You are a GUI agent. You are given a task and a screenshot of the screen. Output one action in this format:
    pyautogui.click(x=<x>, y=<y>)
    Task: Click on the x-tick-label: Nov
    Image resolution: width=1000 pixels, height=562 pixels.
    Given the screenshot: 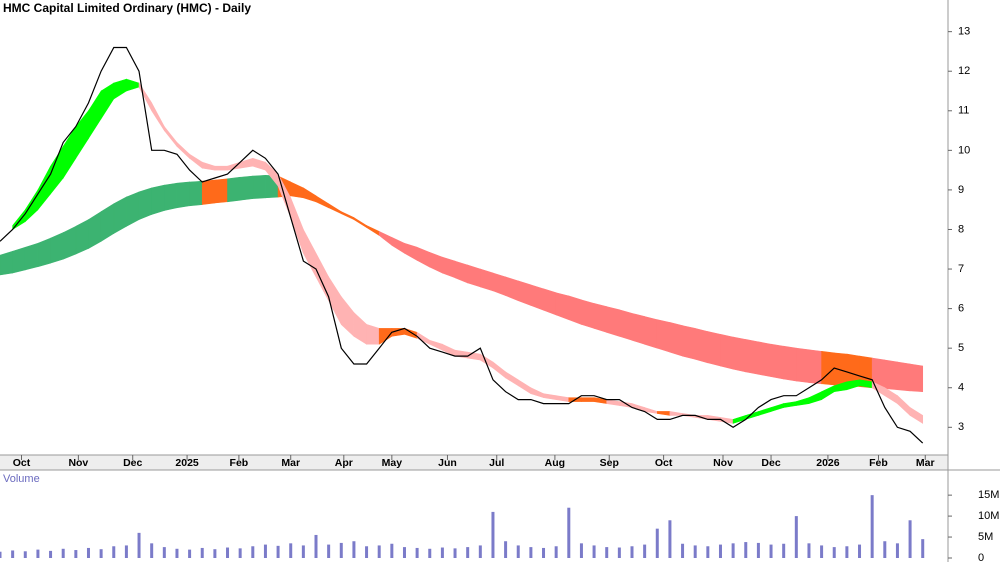 What is the action you would take?
    pyautogui.click(x=78, y=463)
    